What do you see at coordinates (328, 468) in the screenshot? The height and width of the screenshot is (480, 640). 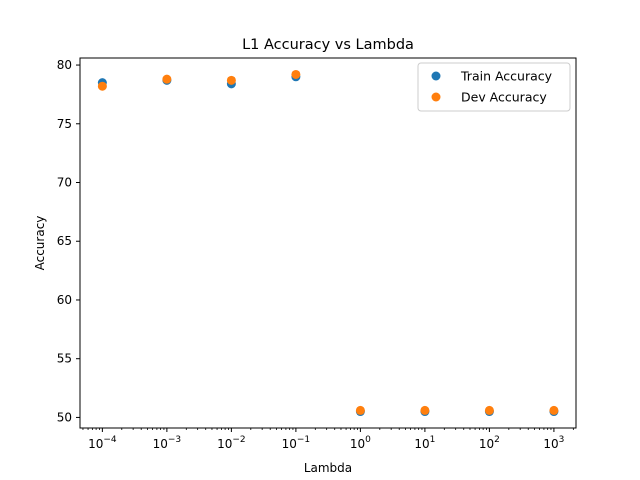 I see `x-axis-label: Lambda` at bounding box center [328, 468].